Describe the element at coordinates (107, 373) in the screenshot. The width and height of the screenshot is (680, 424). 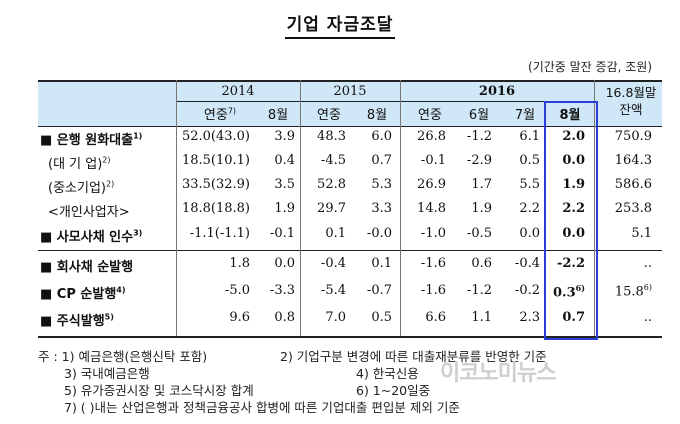
I see `footnote: 3) 국내예금은행` at that location.